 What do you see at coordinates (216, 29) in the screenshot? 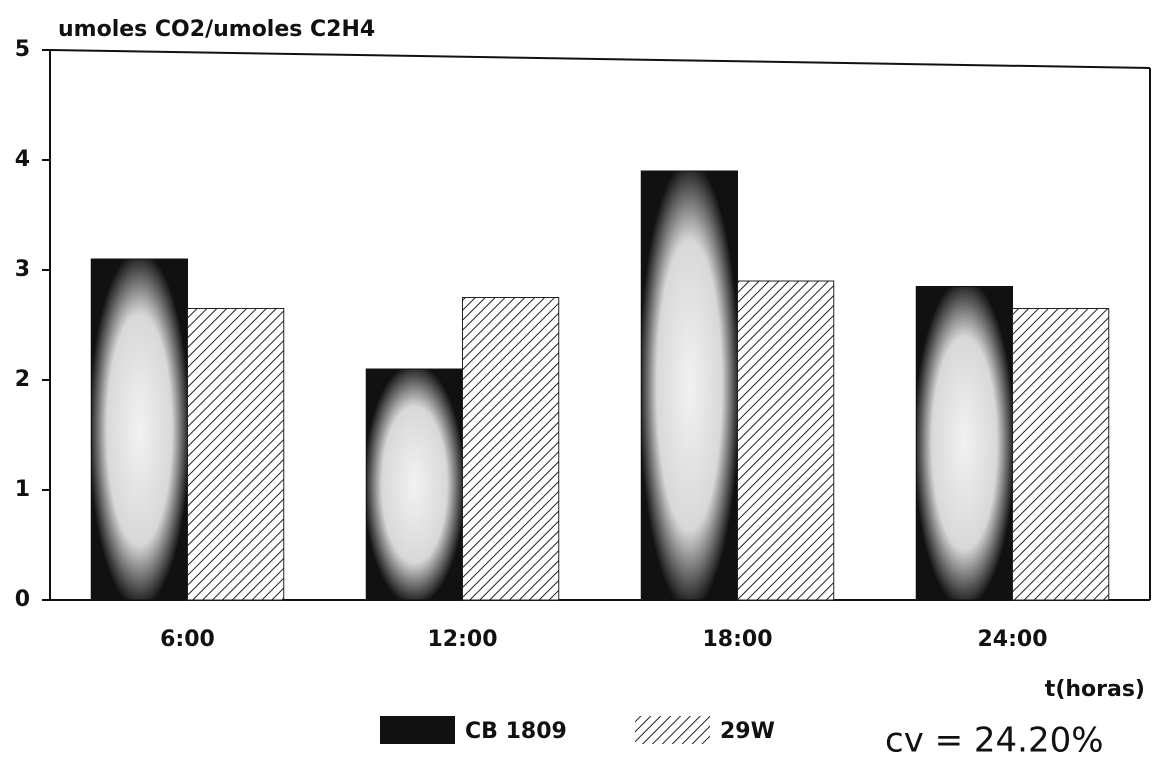
I see `y-axis-title: umoles CO2/umoles C2H4` at bounding box center [216, 29].